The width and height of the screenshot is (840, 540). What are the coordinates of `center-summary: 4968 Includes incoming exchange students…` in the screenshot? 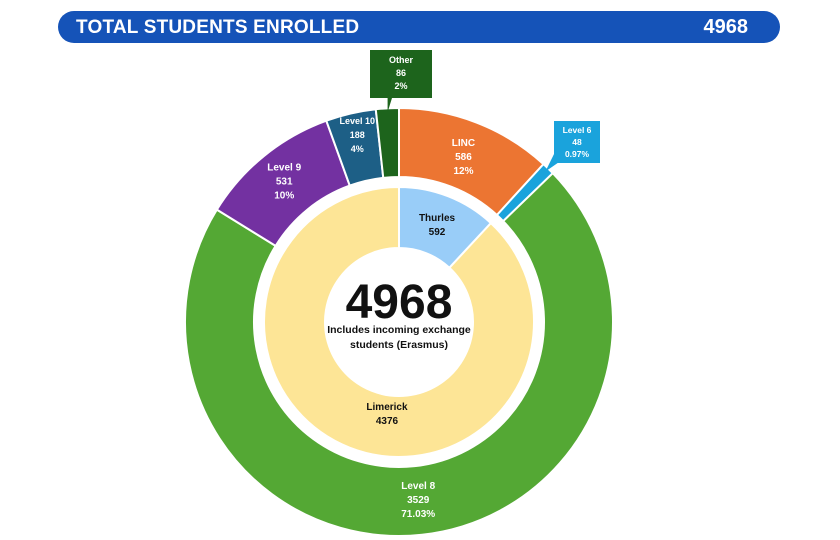 It's located at (399, 313).